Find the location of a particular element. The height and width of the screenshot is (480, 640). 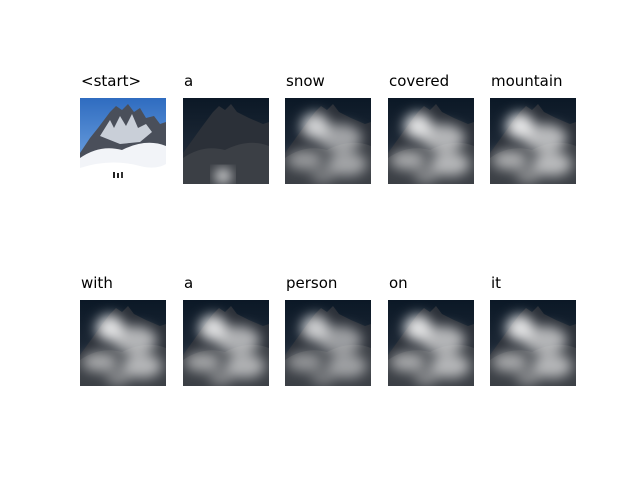

original-image is located at coordinates (123, 141).